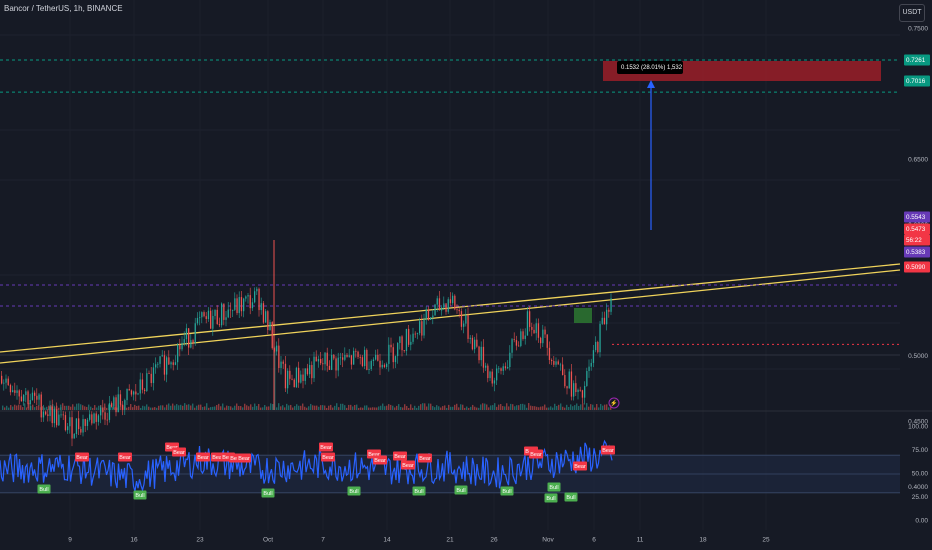 This screenshot has height=550, width=932. What do you see at coordinates (916, 229) in the screenshot?
I see `price-label: 0.5473` at bounding box center [916, 229].